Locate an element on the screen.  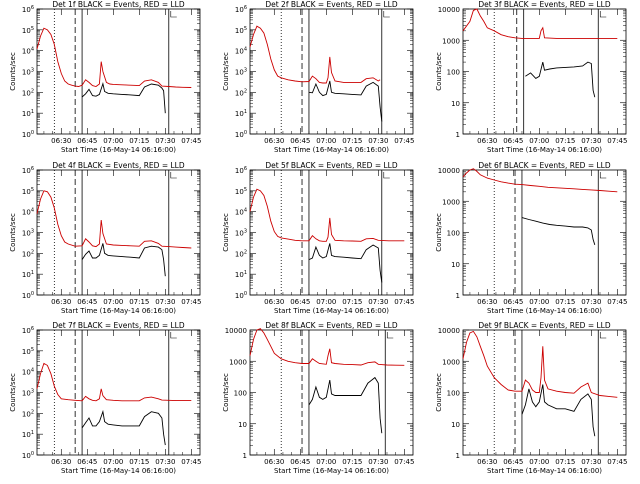
chart-title: Det 5f BLACK = Events, RED = LLD is located at coordinates (331, 165).